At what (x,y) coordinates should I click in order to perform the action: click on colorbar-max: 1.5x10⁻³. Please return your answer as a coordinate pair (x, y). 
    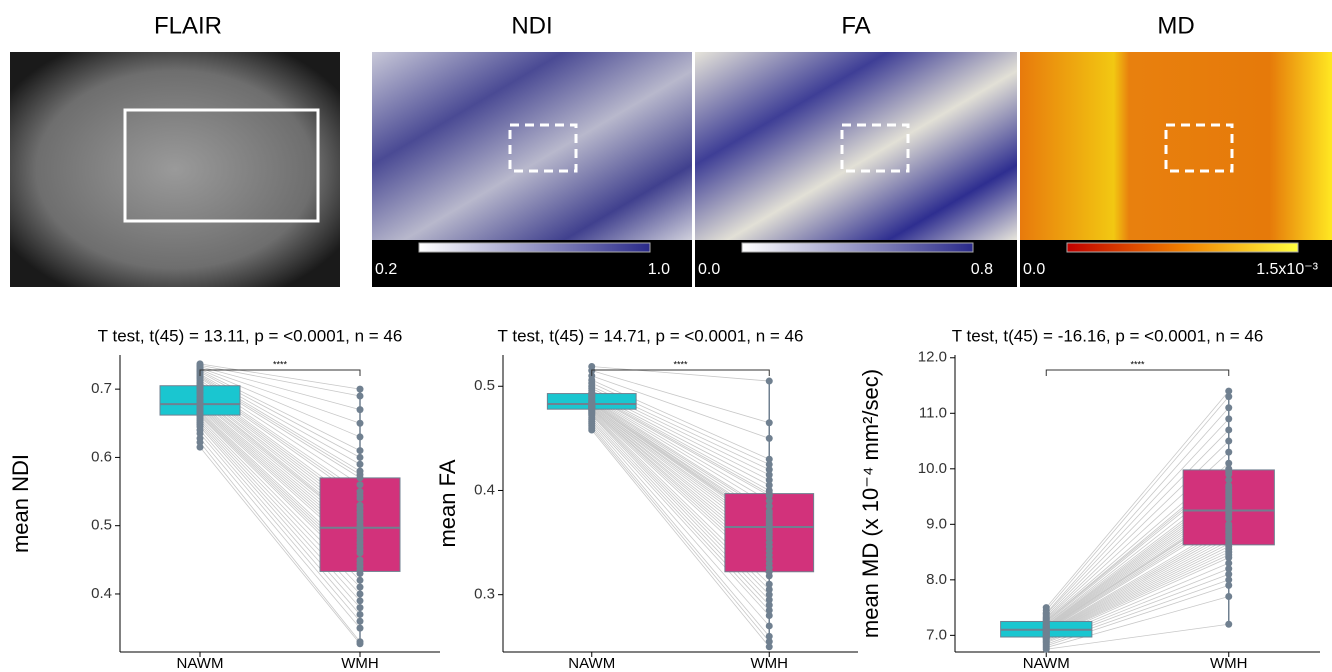
    Looking at the image, I should click on (1287, 269).